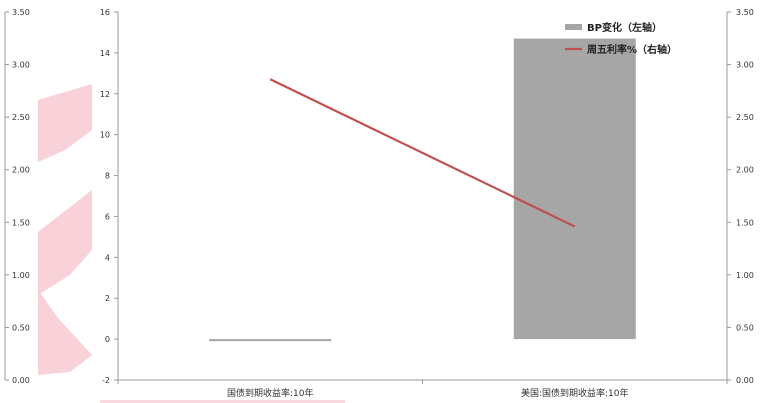  I want to click on y-far-left-tick-label: 2.50, so click(21, 117).